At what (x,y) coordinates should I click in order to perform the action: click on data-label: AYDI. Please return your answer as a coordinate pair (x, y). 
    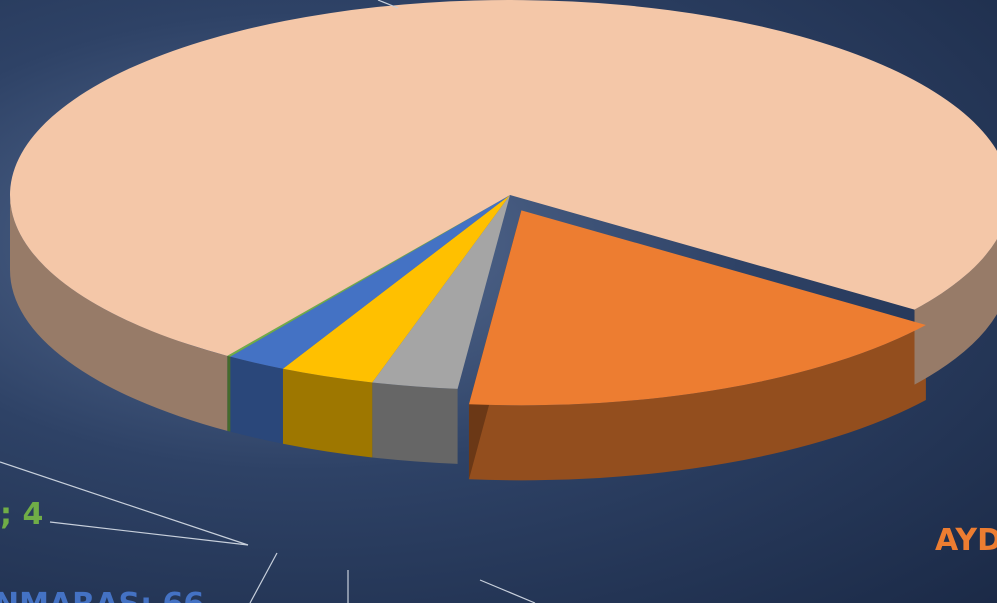
    Looking at the image, I should click on (966, 540).